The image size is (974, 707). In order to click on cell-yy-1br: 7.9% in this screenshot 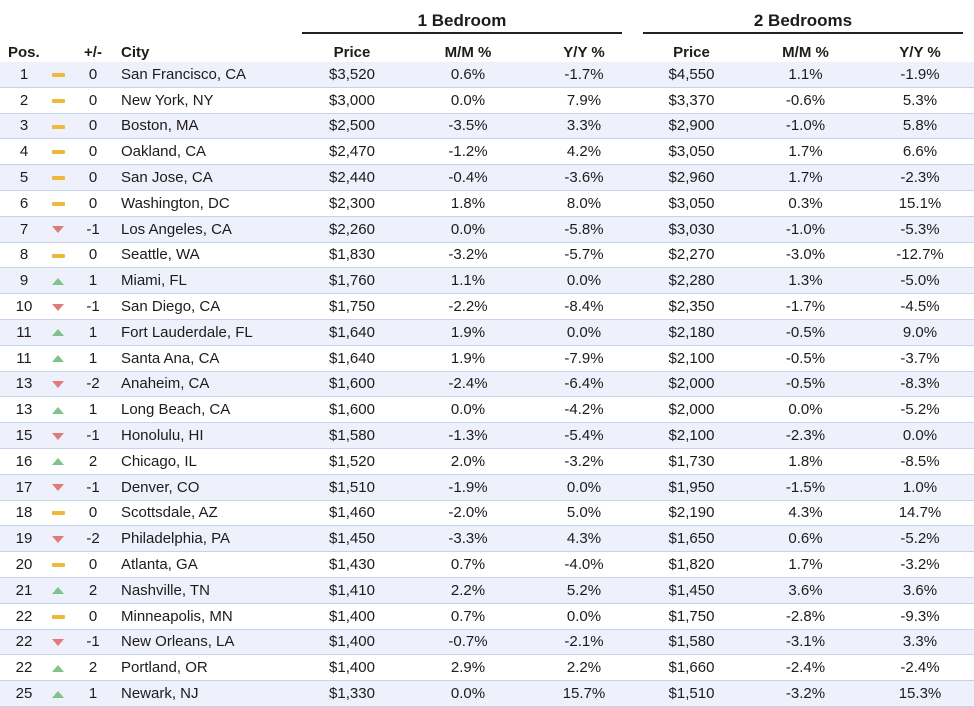, I will do `click(584, 100)`.